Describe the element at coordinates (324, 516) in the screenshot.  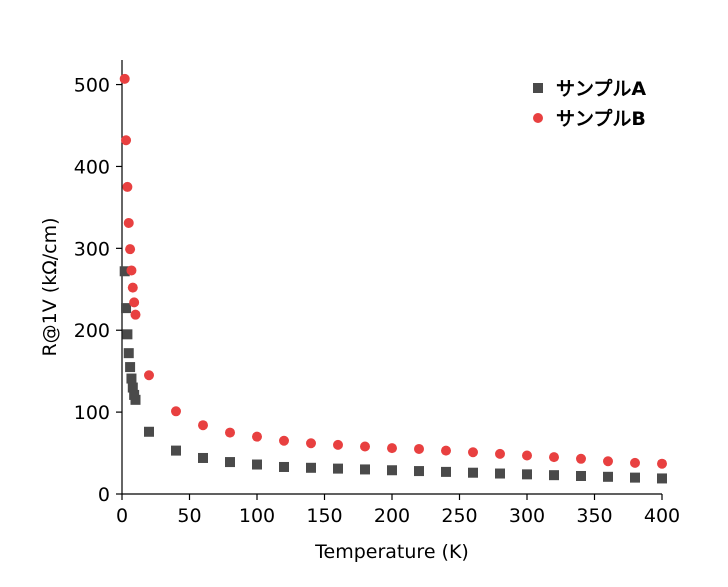
I see `x-tick-label: 150` at that location.